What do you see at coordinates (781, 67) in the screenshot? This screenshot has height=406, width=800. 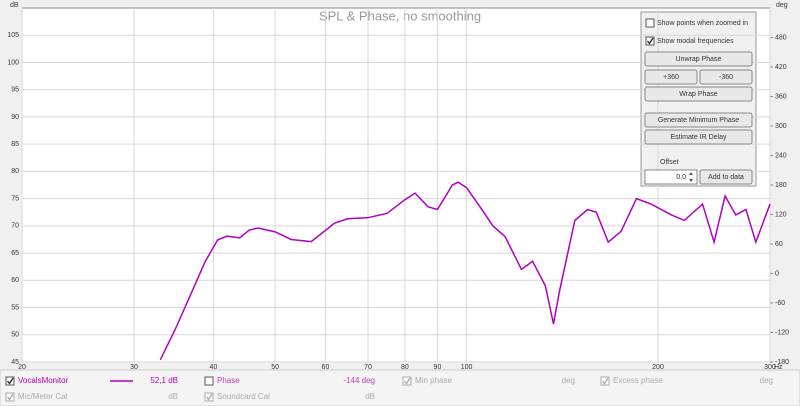 I see `y2-tick-label: 420` at bounding box center [781, 67].